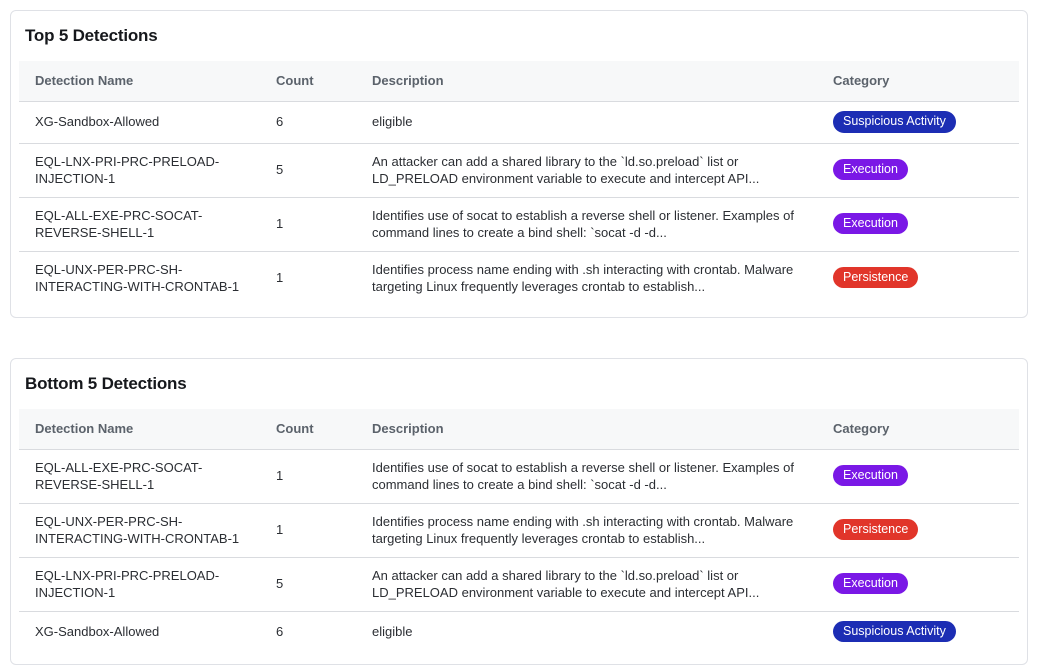 Image resolution: width=1038 pixels, height=669 pixels. Describe the element at coordinates (106, 383) in the screenshot. I see `bottom-detections-title: Bottom 5 Detections` at that location.